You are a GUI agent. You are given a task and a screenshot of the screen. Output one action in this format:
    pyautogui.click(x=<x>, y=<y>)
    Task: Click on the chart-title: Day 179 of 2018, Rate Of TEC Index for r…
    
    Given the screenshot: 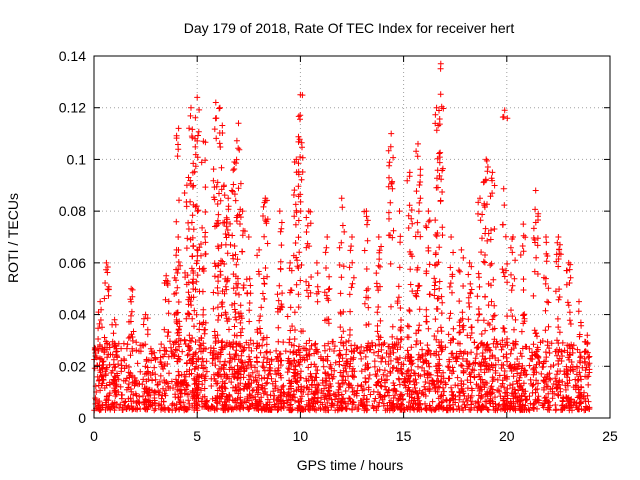 What is the action you would take?
    pyautogui.click(x=349, y=28)
    